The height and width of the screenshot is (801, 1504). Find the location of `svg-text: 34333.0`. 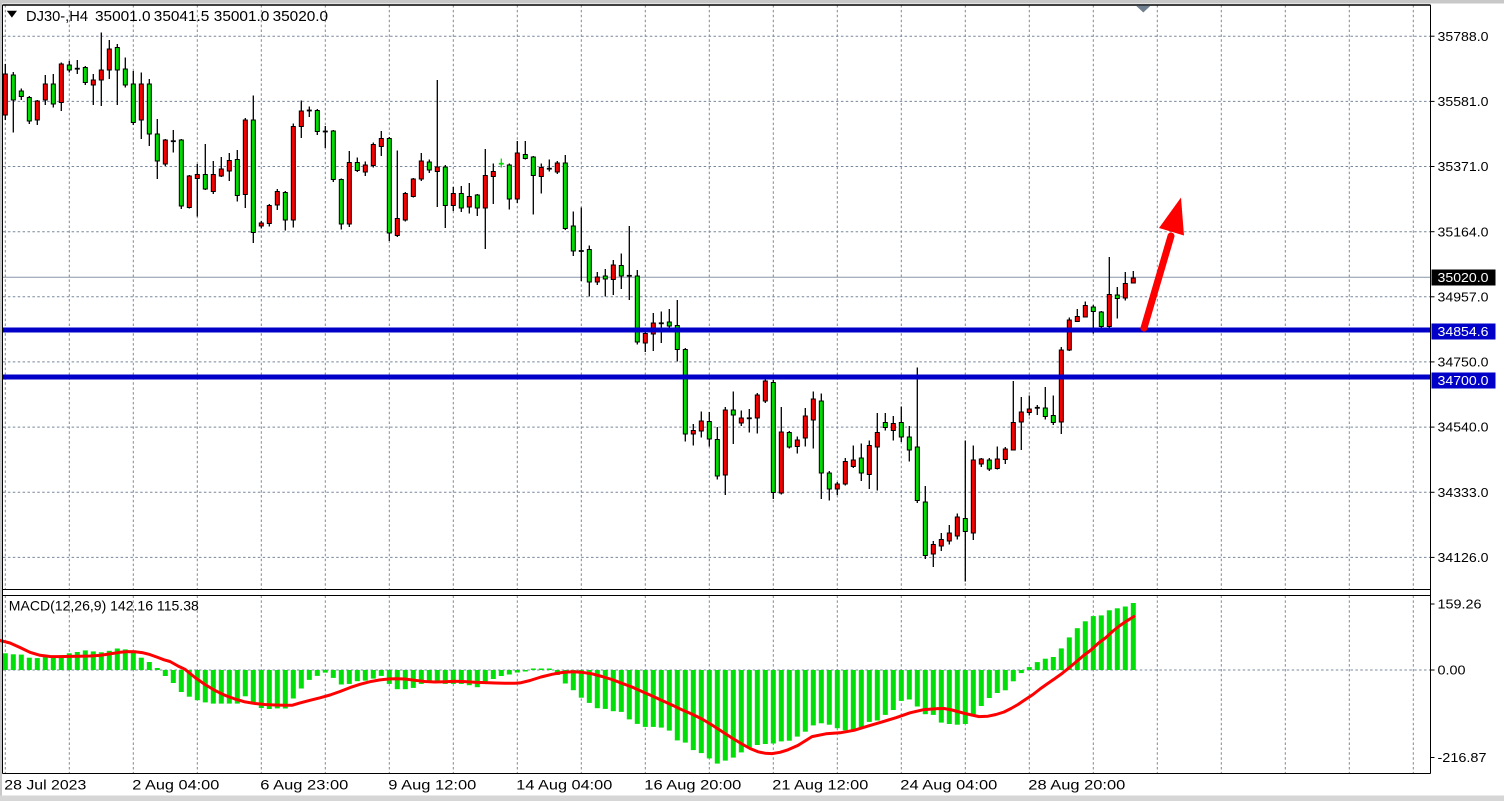

svg-text: 34333.0 is located at coordinates (1463, 492).